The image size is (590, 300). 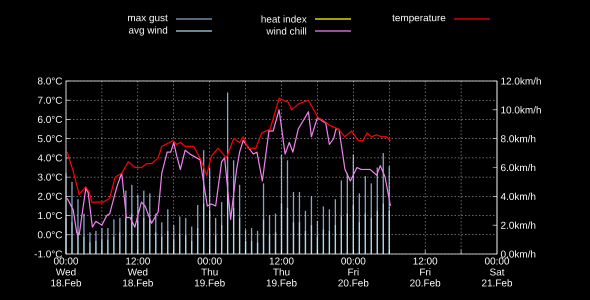 What do you see at coordinates (50, 158) in the screenshot?
I see `y-tick-label: 4.0°C` at bounding box center [50, 158].